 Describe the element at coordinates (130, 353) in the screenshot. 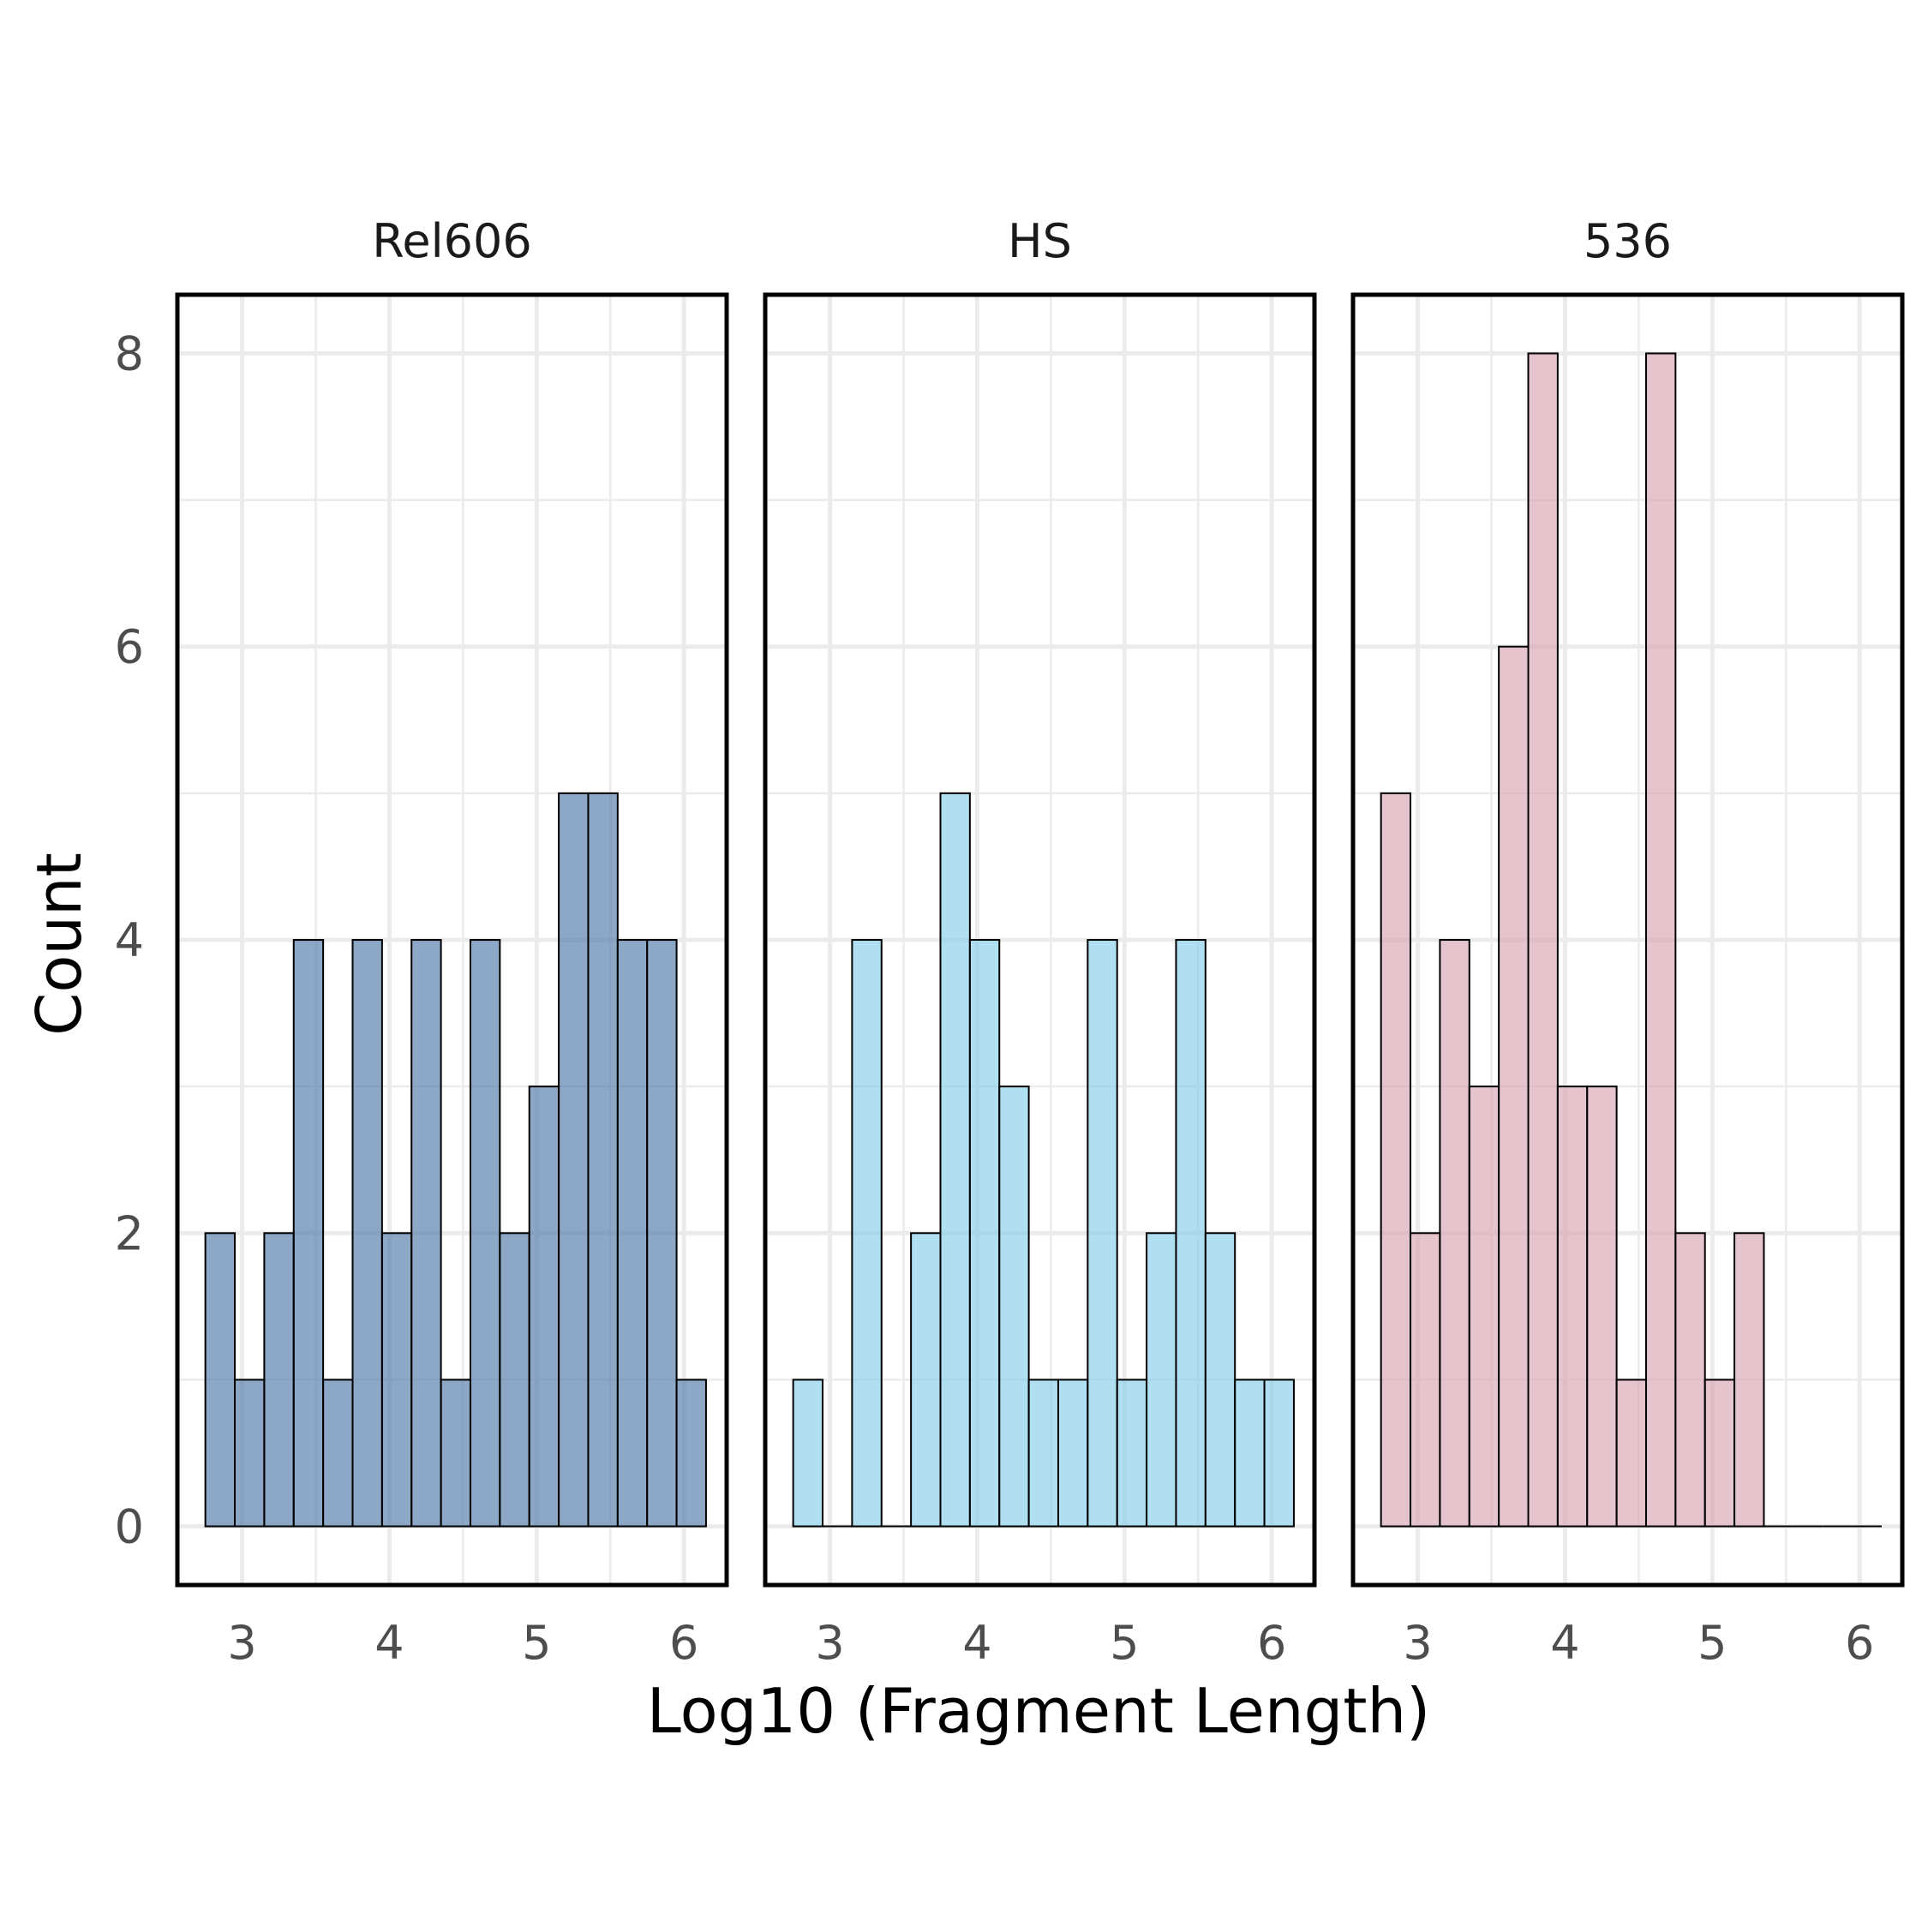

I see `y-tick-label: 8` at that location.